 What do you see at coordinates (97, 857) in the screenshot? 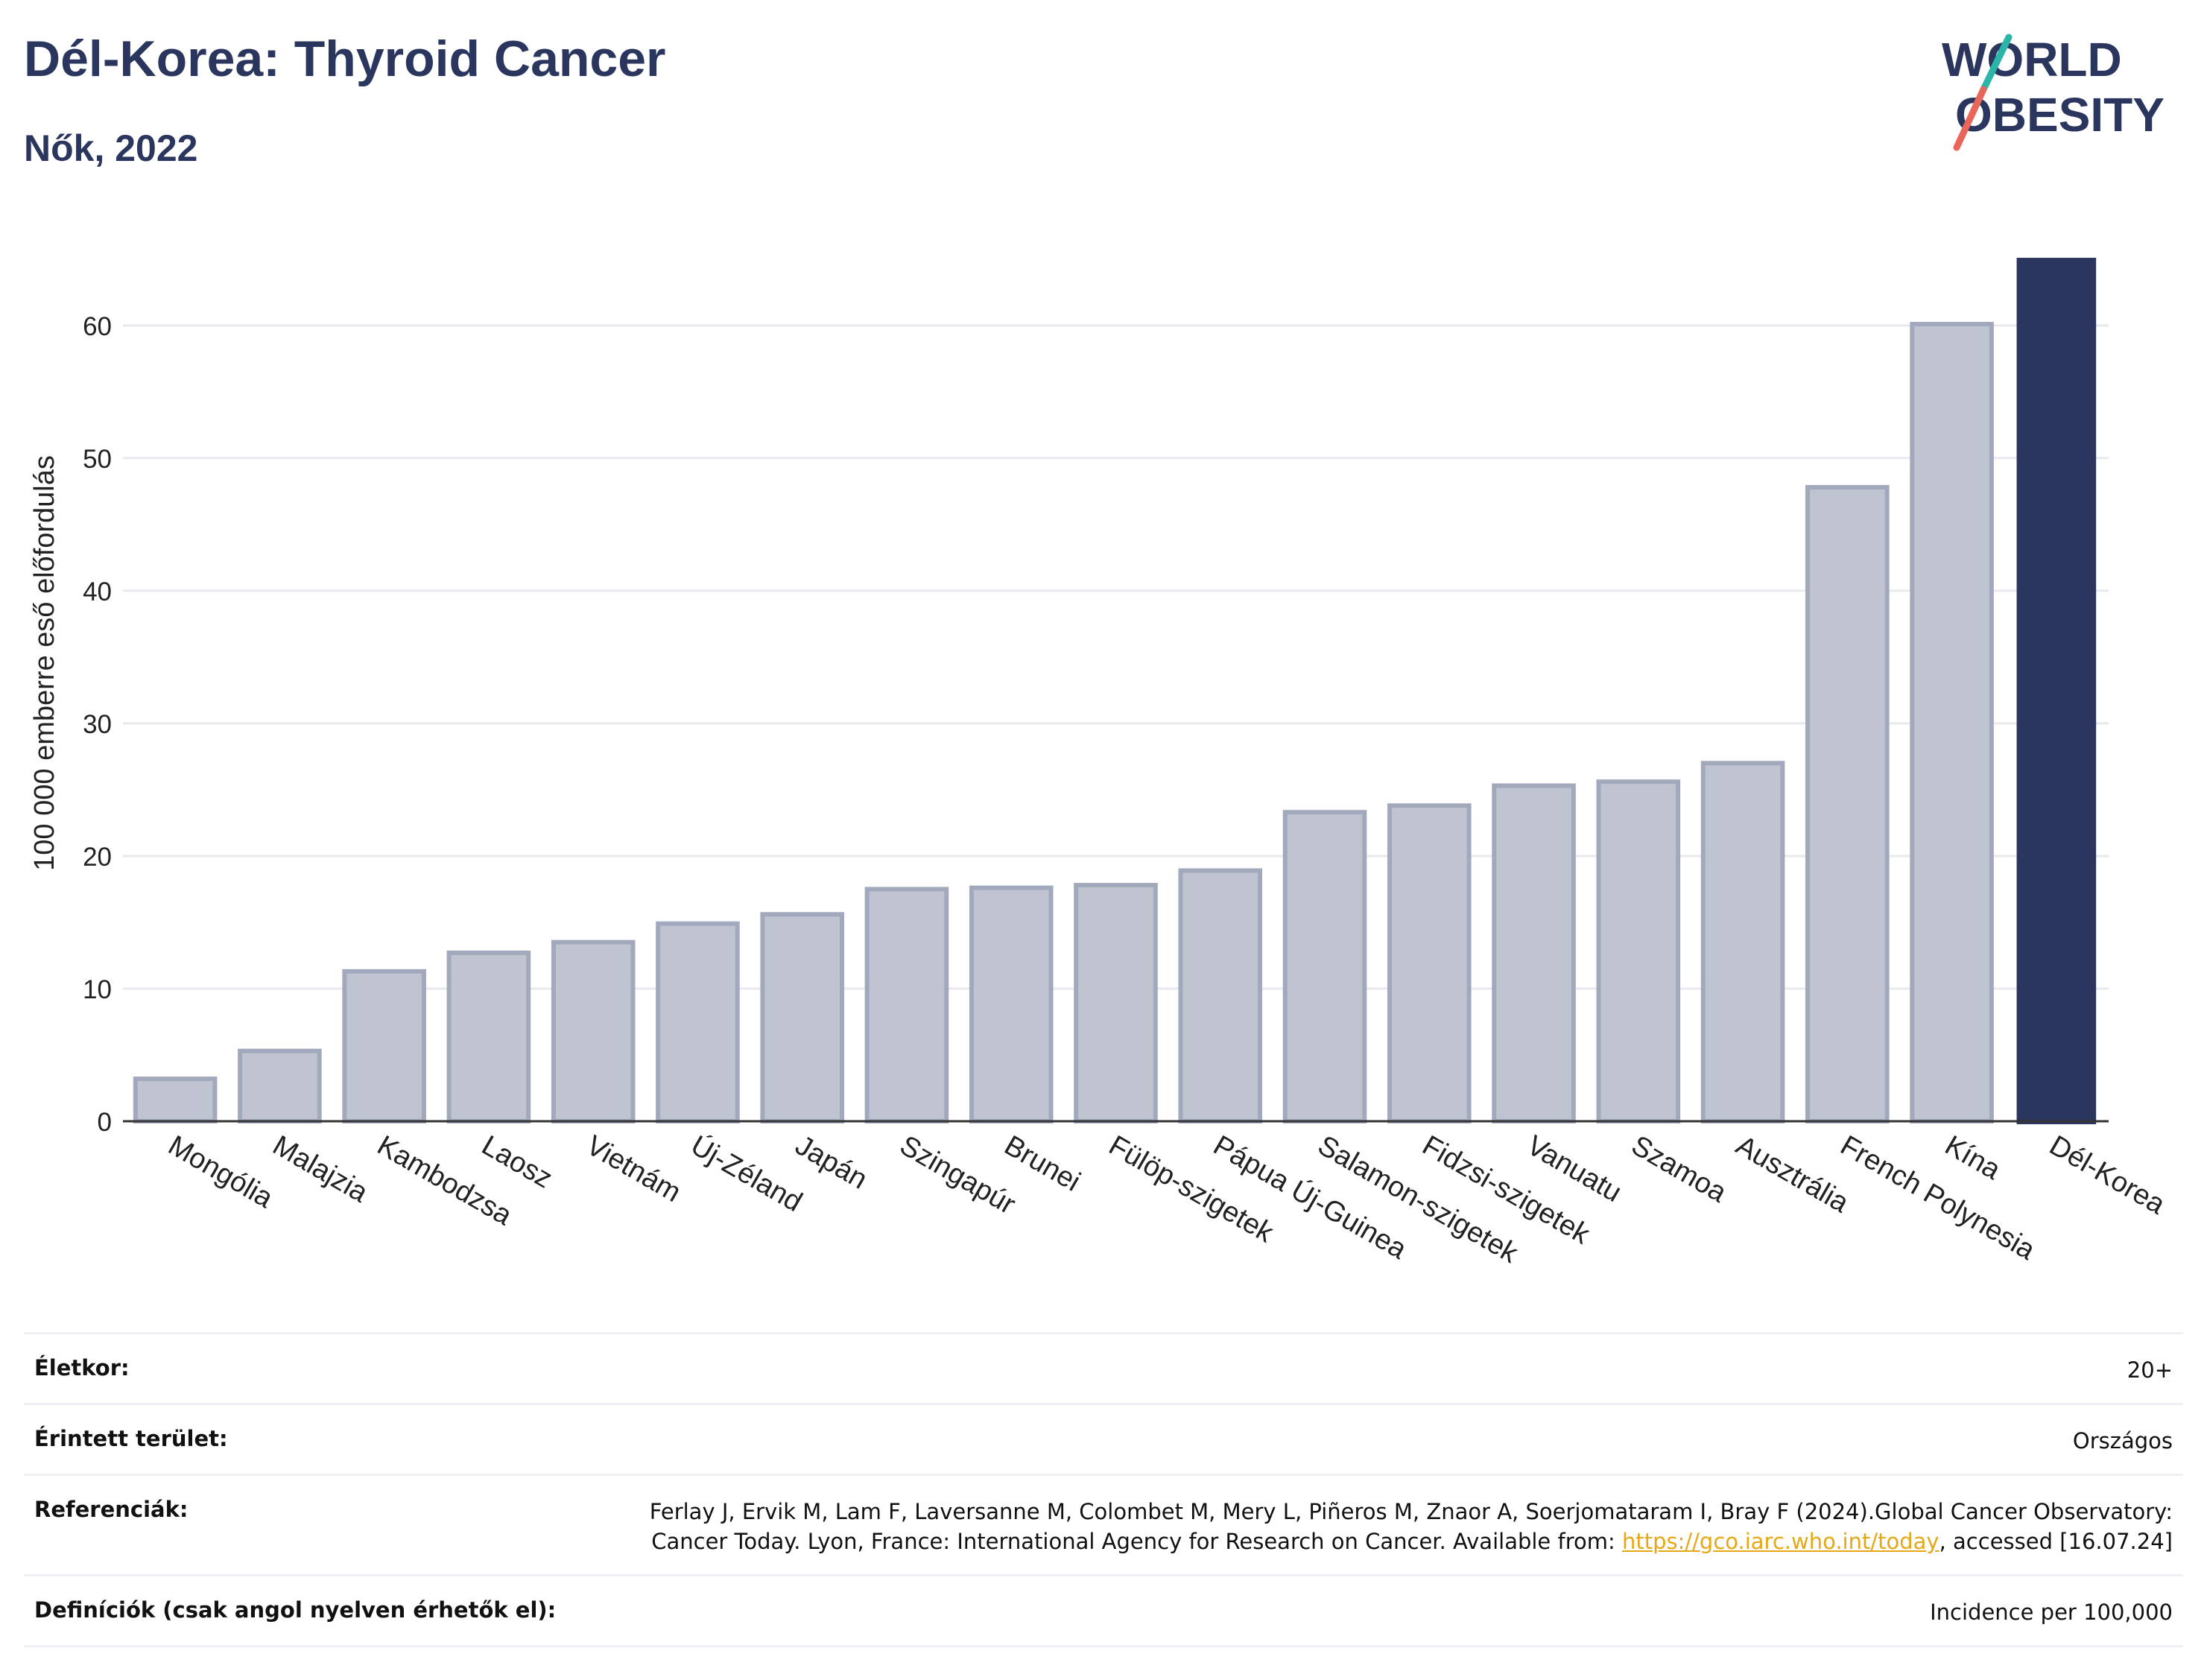
I see `y-tick-label: 20` at bounding box center [97, 857].